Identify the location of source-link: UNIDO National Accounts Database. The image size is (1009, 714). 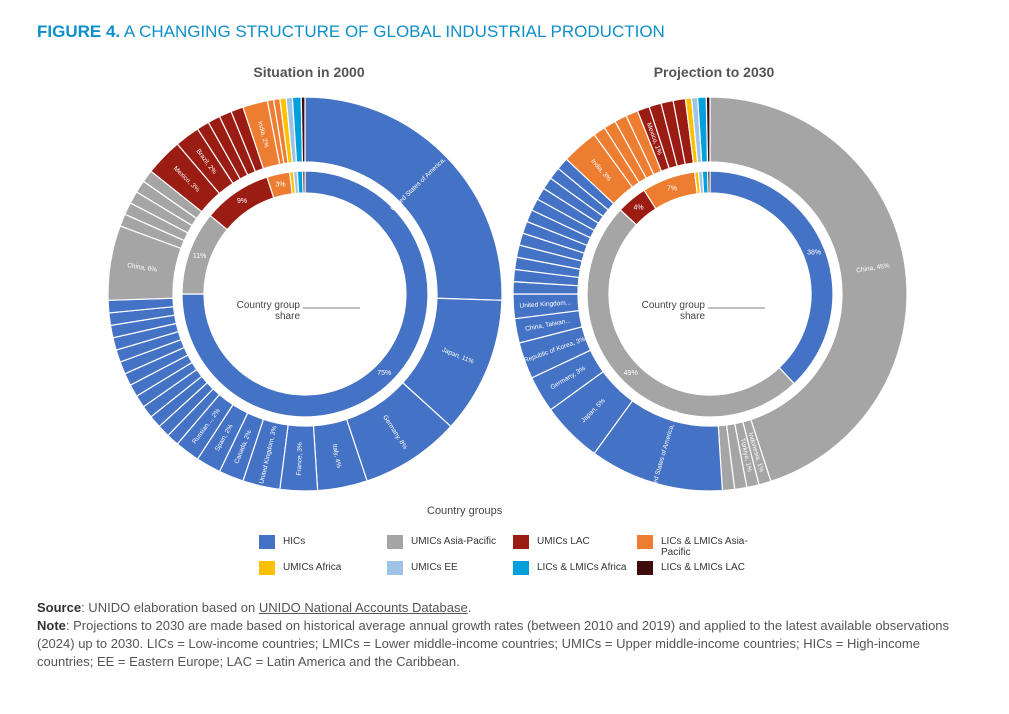
(363, 607).